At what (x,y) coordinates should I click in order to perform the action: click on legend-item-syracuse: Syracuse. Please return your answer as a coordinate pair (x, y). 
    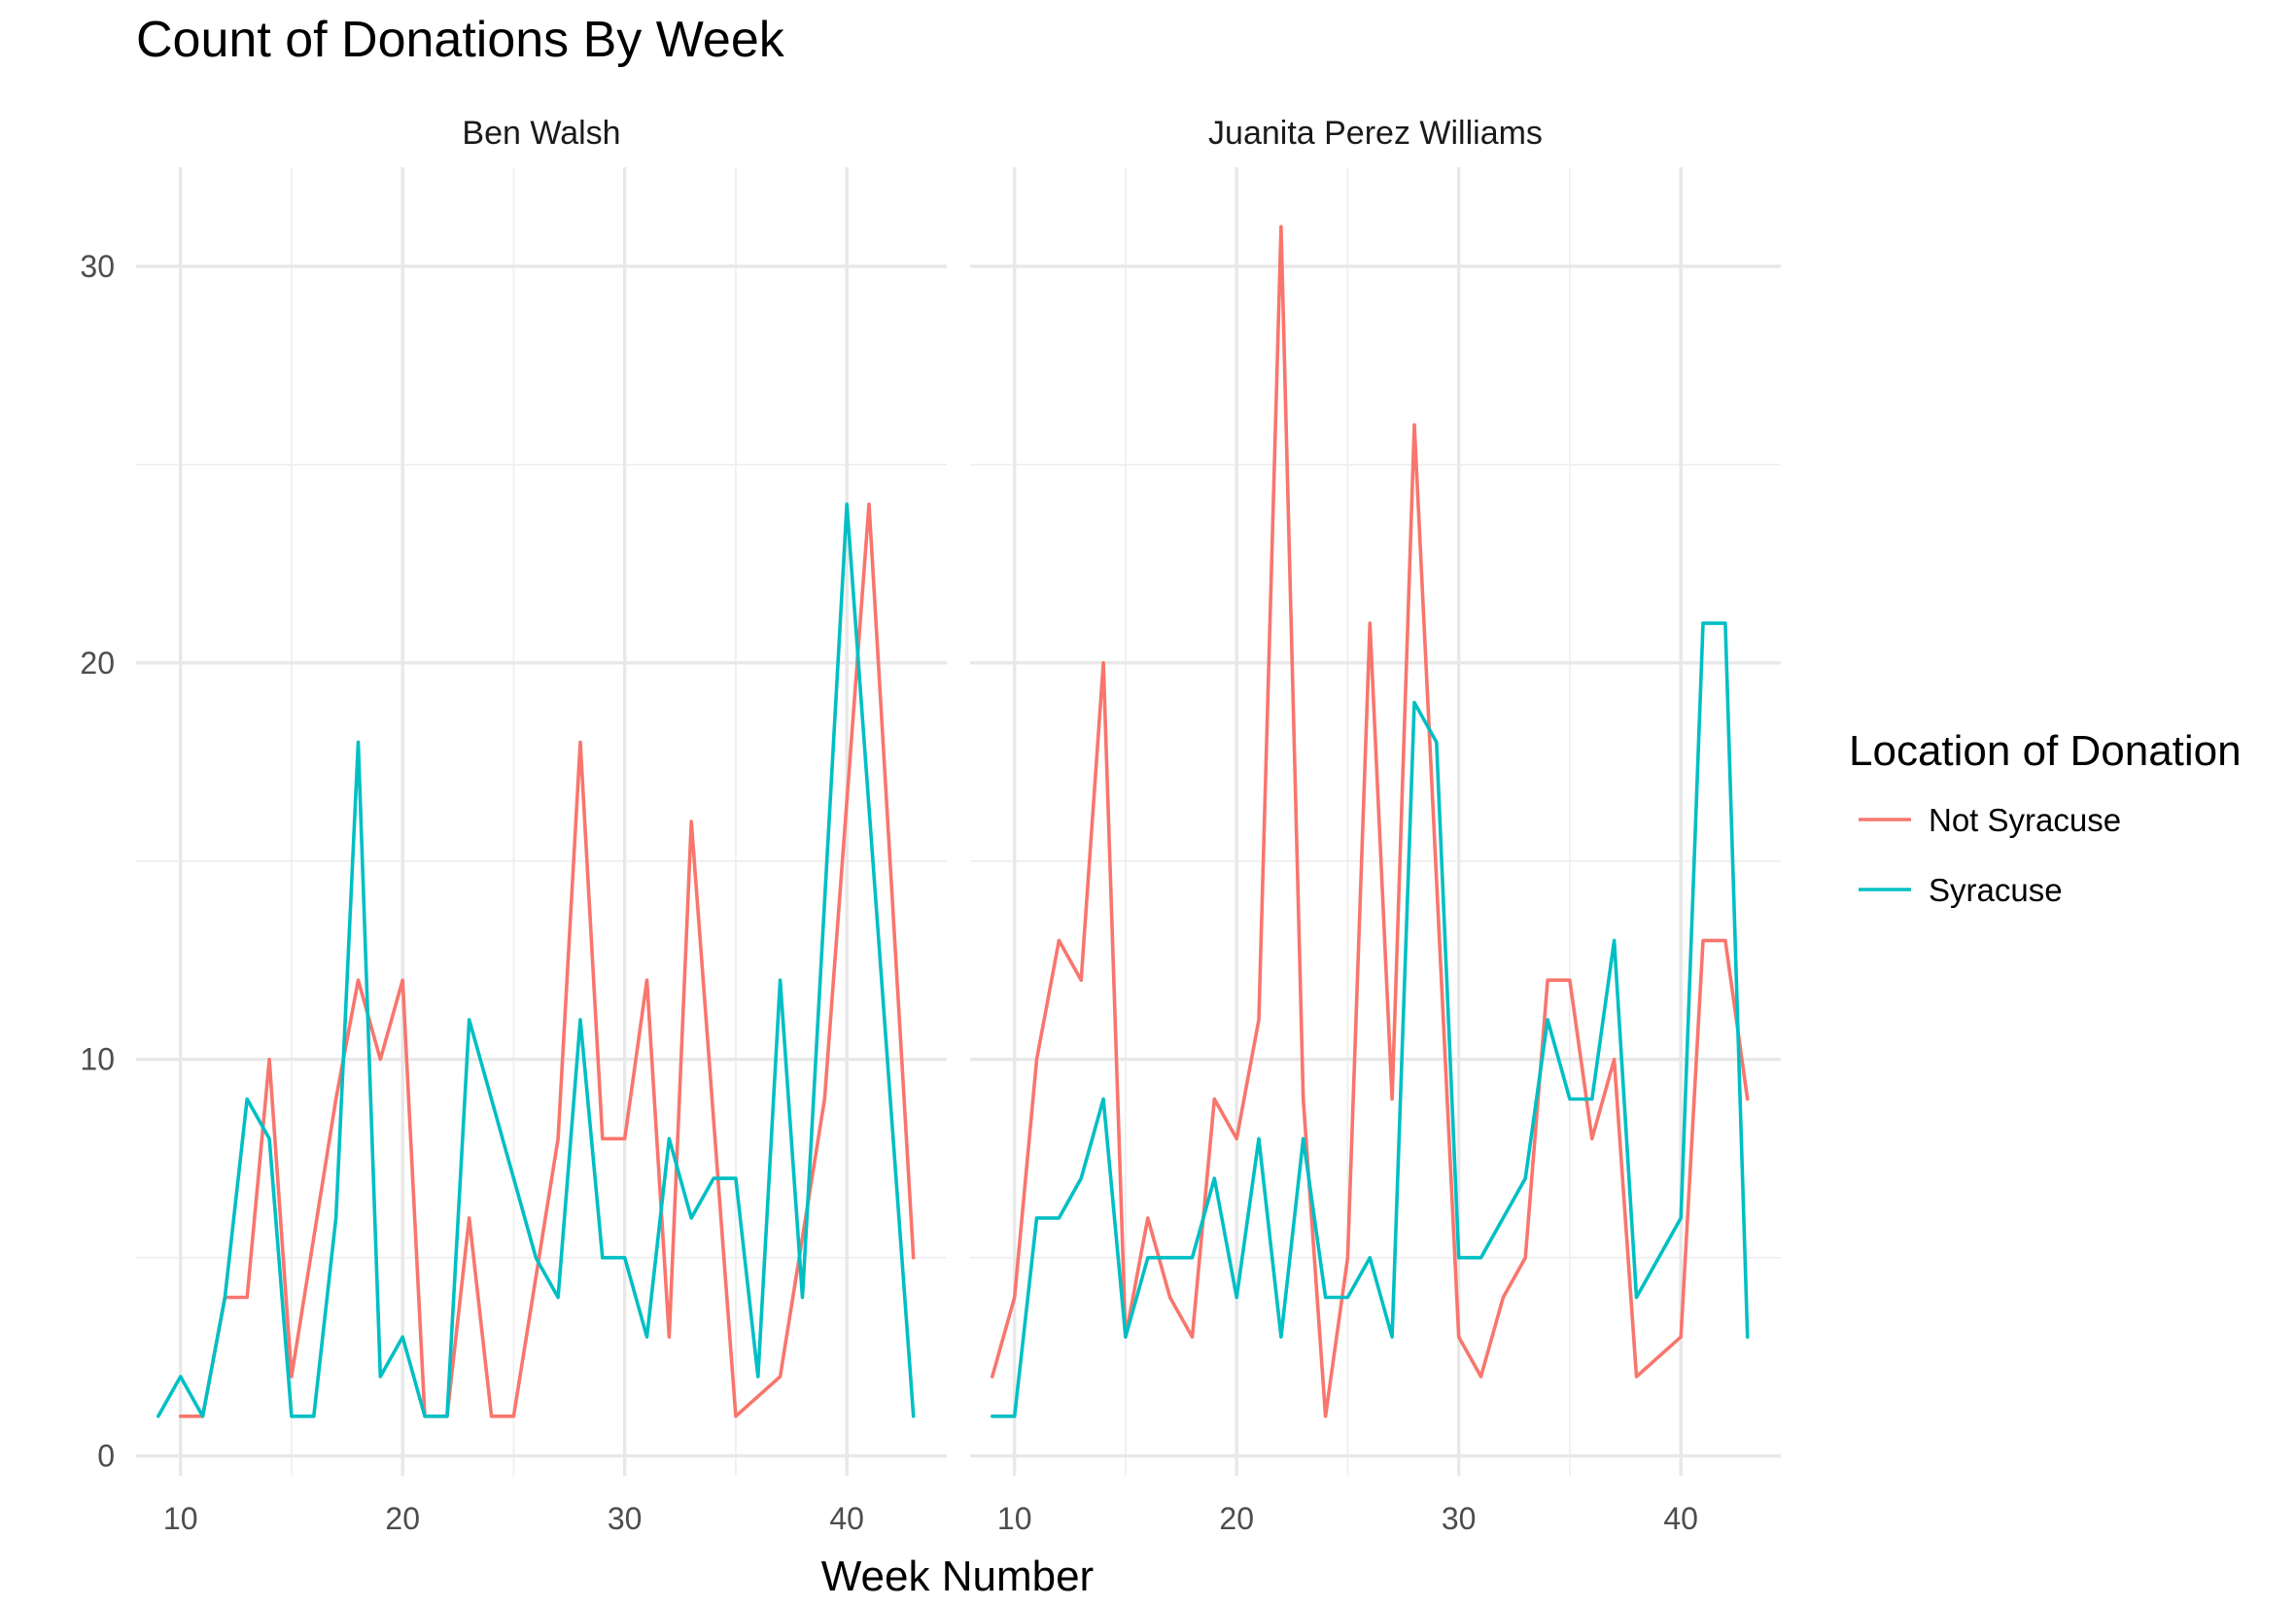
    Looking at the image, I should click on (1961, 890).